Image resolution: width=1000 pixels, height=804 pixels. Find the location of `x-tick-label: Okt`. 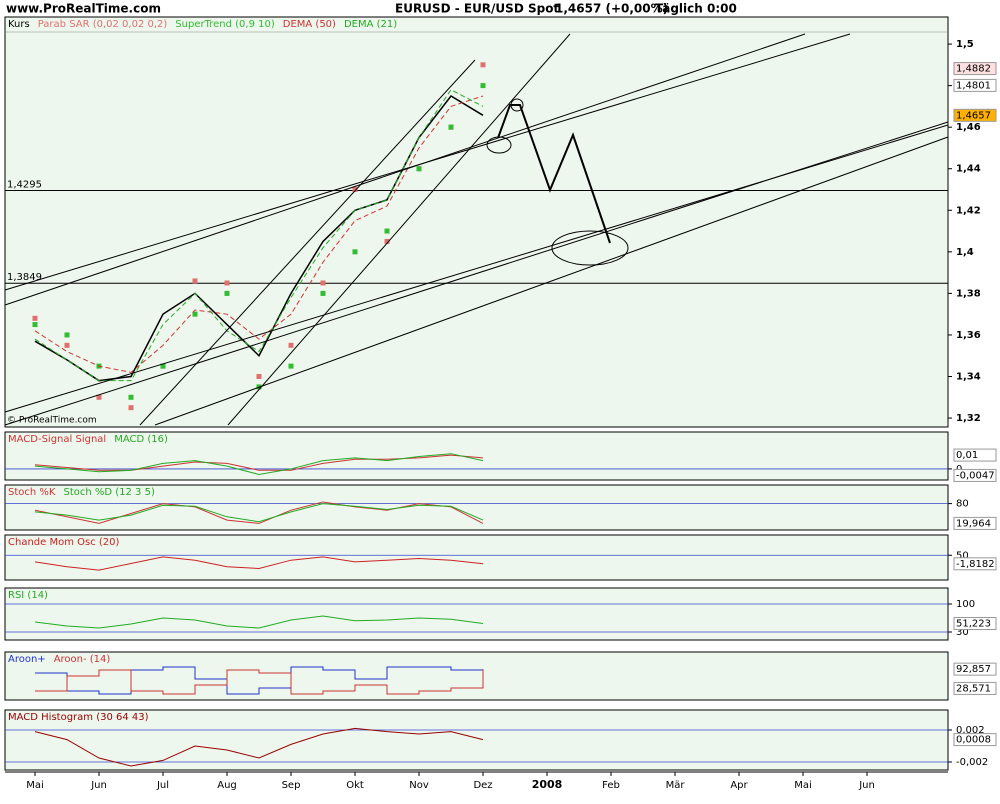

x-tick-label: Okt is located at coordinates (355, 785).